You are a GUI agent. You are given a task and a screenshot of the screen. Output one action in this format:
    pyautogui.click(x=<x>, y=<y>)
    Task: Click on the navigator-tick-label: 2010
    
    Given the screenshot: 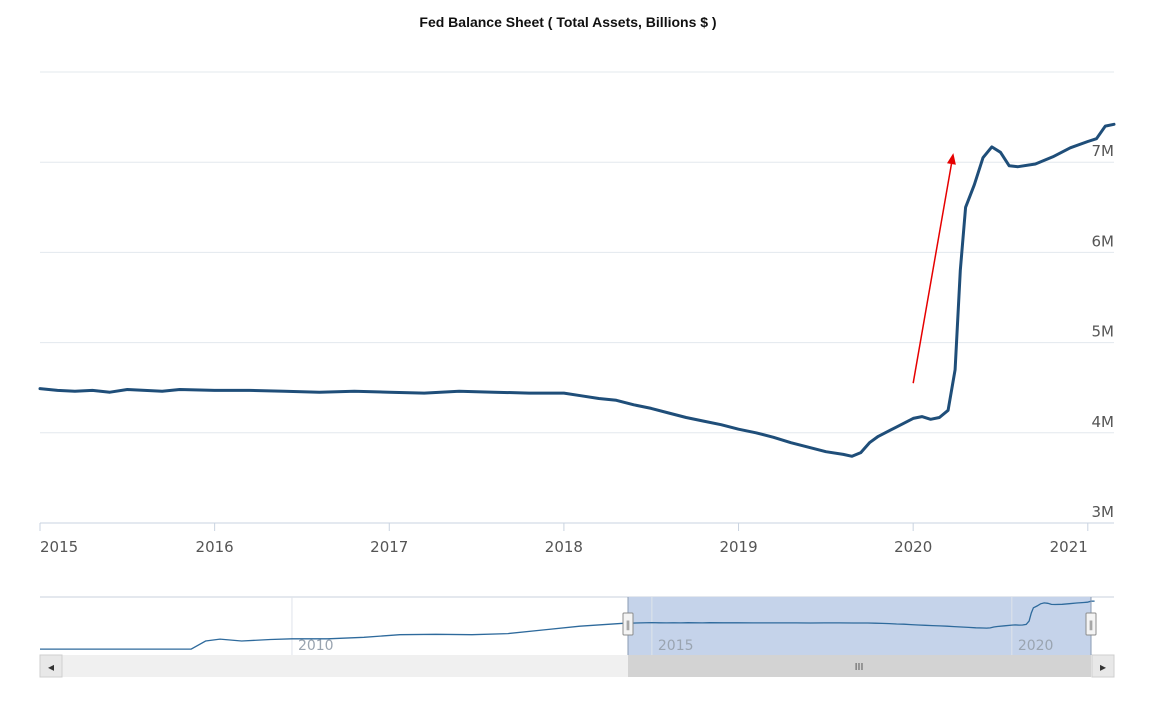 What is the action you would take?
    pyautogui.click(x=316, y=646)
    